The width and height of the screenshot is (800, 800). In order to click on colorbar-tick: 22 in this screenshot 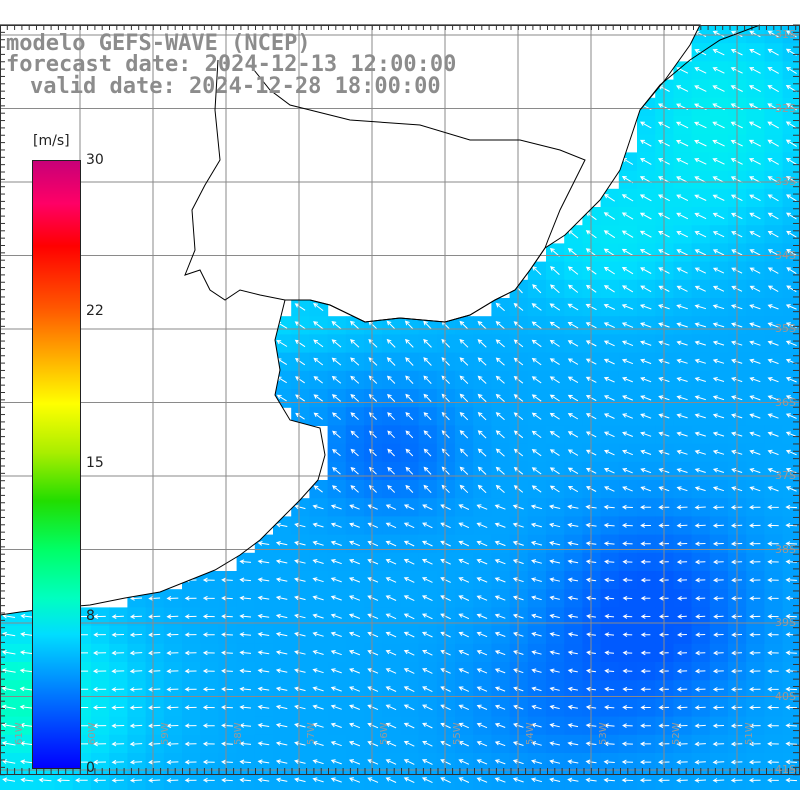, I will do `click(95, 311)`.